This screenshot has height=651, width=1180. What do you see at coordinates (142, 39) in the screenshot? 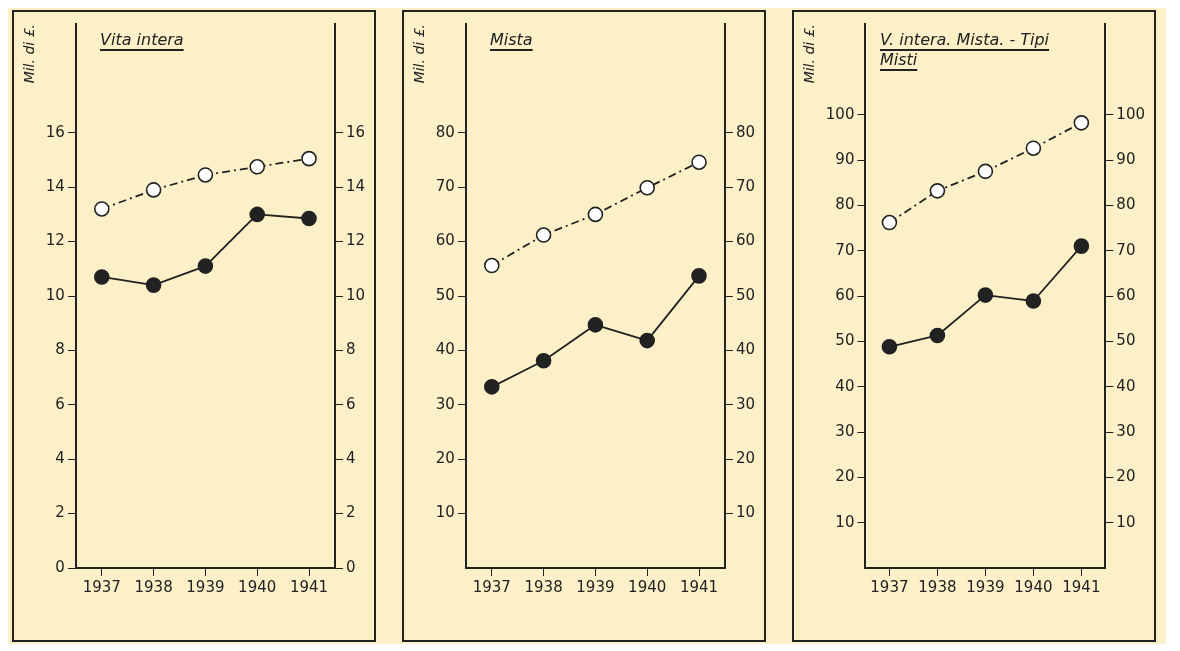
I see `chart-title: Vita intera` at bounding box center [142, 39].